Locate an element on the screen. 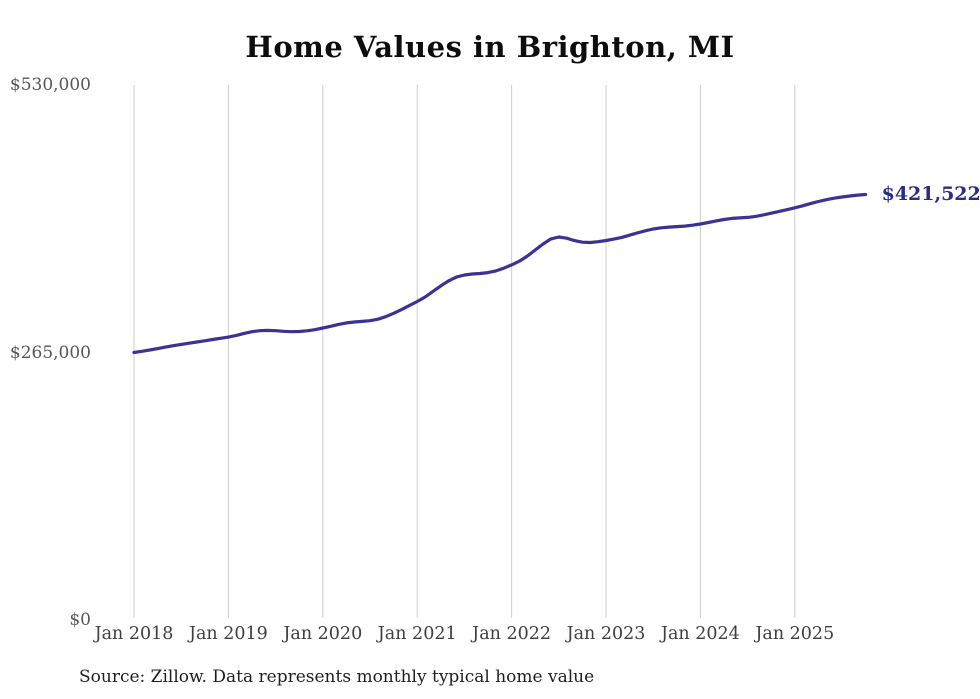 The image size is (980, 699). x-tick-label: Jan 2025 is located at coordinates (795, 634).